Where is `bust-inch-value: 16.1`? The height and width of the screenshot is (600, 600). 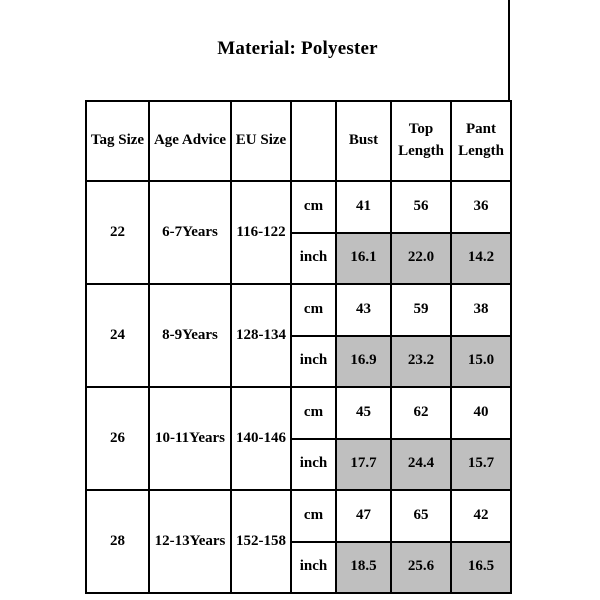 bust-inch-value: 16.1 is located at coordinates (363, 258).